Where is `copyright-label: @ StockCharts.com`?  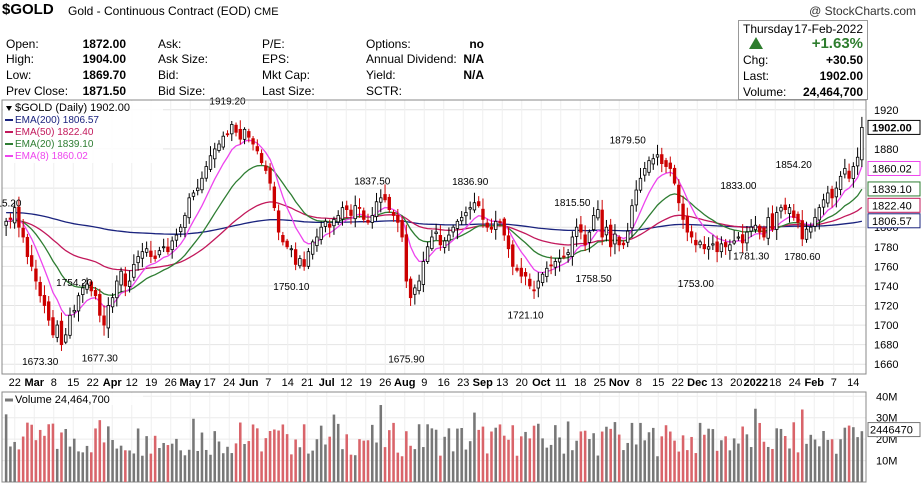 copyright-label: @ StockCharts.com is located at coordinates (862, 11).